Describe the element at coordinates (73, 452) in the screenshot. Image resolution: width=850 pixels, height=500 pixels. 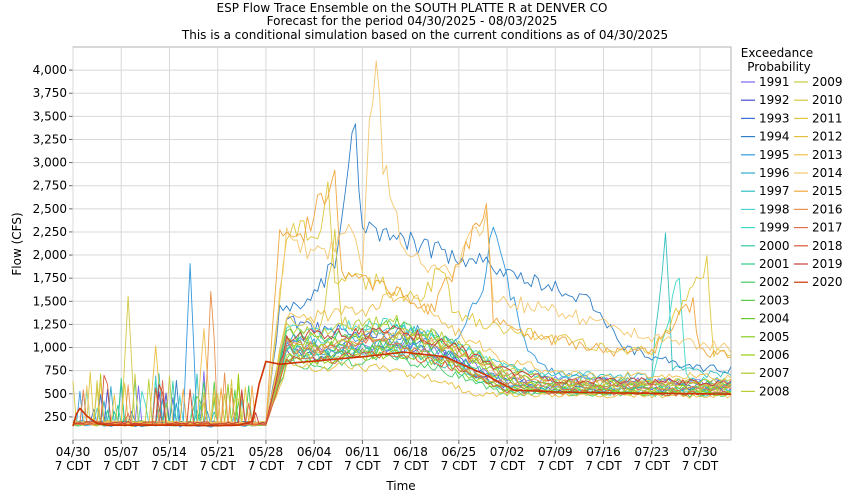
I see `x-tick-label-date: 04/30` at that location.